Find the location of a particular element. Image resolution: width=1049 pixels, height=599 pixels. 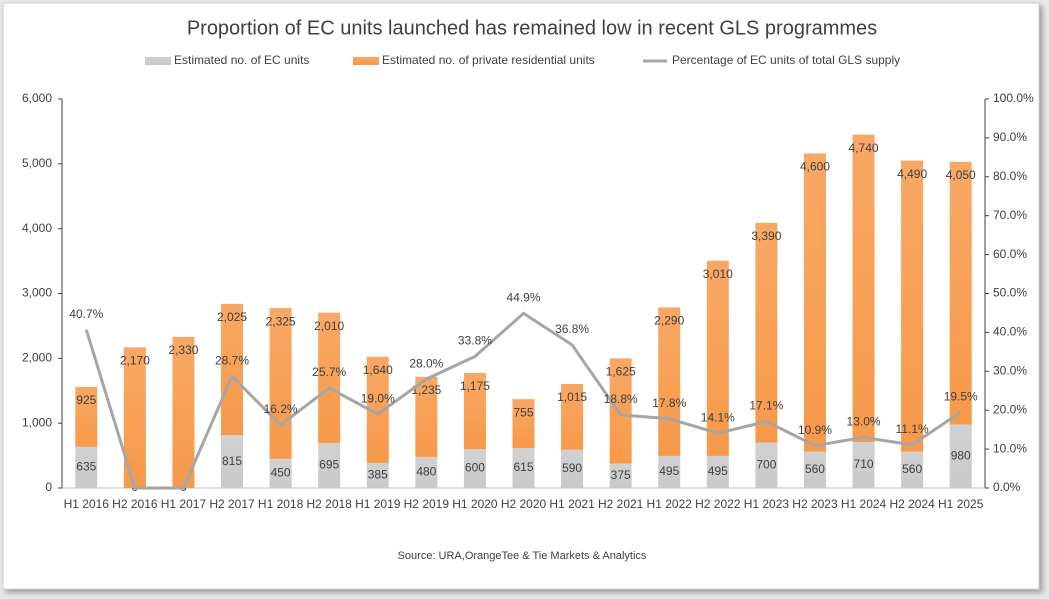

data-label: 980 is located at coordinates (961, 455).